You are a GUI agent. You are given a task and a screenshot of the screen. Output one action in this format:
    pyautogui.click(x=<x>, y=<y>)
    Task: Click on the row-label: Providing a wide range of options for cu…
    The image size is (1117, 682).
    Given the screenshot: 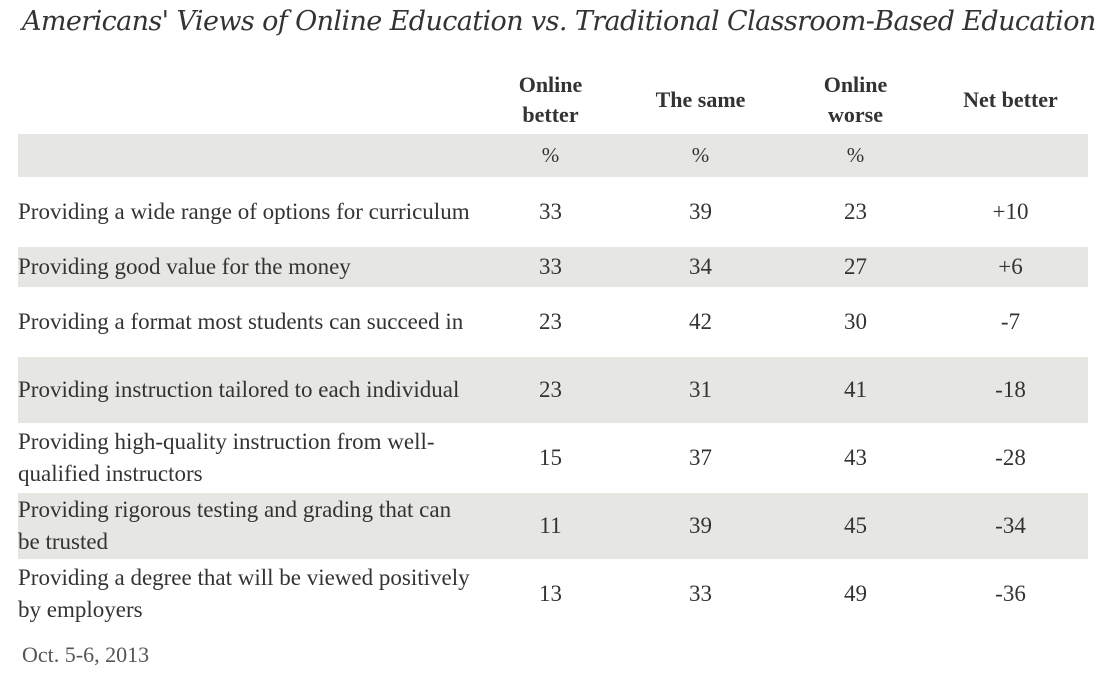 What is the action you would take?
    pyautogui.click(x=248, y=211)
    